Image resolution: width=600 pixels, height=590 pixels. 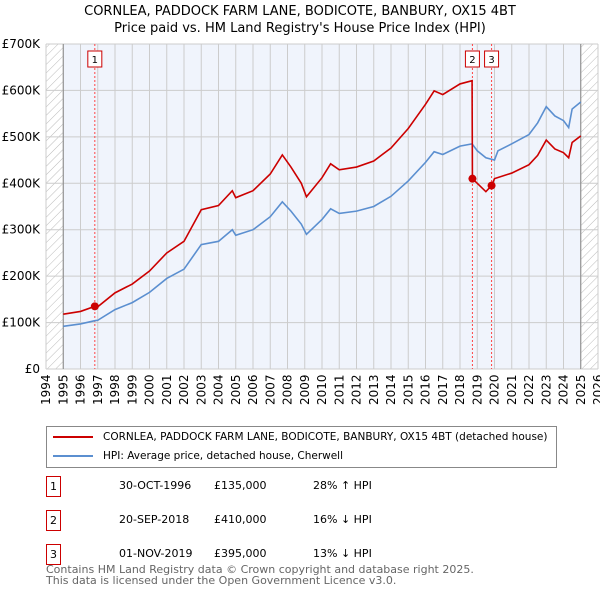 What do you see at coordinates (357, 389) in the screenshot?
I see `x-tick-label: 2012` at bounding box center [357, 389].